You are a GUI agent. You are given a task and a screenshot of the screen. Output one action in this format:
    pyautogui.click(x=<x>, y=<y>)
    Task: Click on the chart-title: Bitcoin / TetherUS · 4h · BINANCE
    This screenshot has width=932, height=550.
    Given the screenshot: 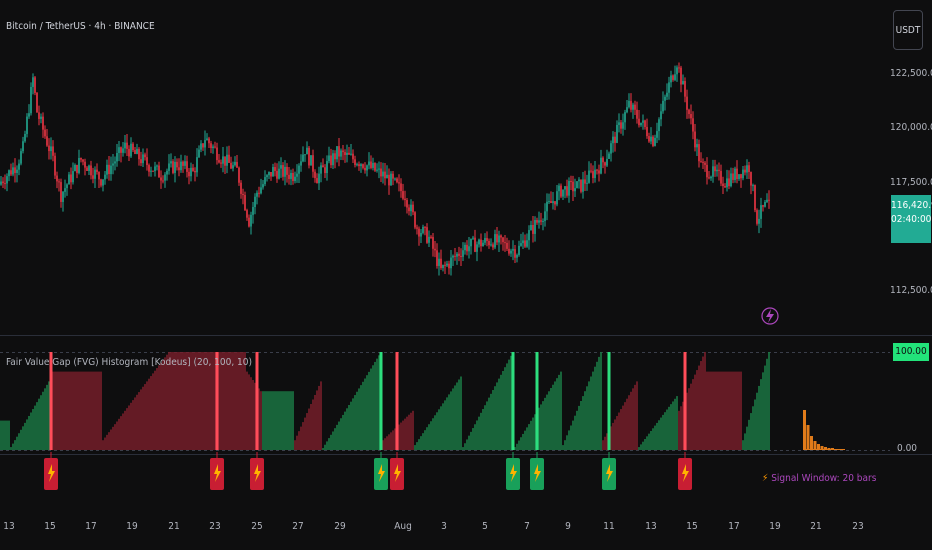 What is the action you would take?
    pyautogui.click(x=80, y=26)
    